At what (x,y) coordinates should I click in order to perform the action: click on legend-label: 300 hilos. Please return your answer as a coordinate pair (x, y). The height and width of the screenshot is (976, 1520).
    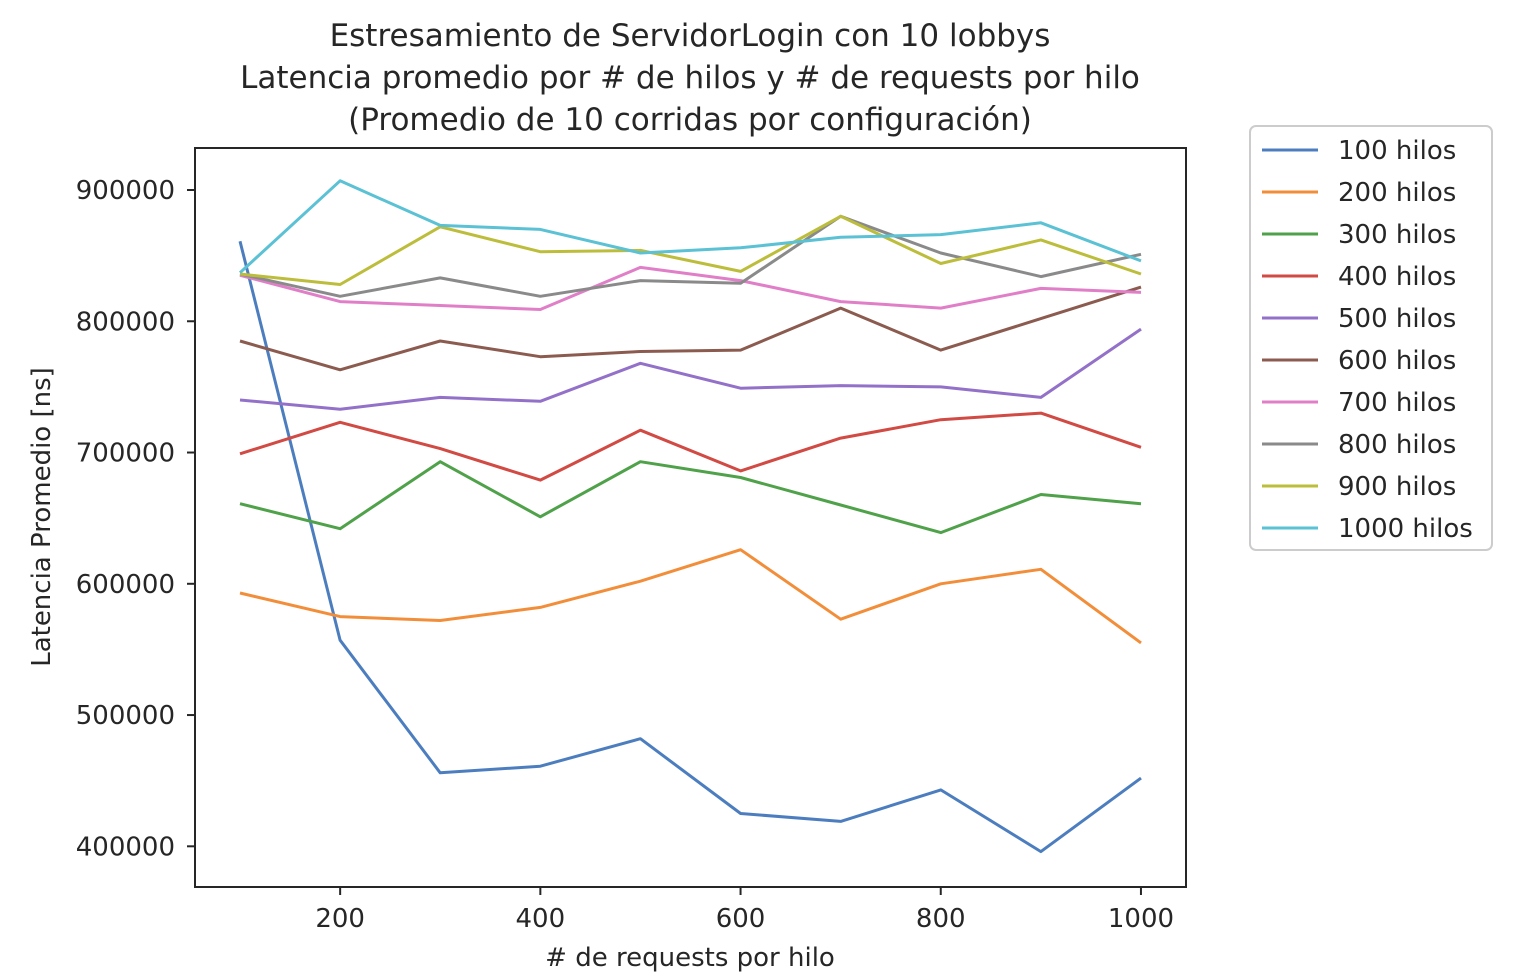
    Looking at the image, I should click on (1397, 235).